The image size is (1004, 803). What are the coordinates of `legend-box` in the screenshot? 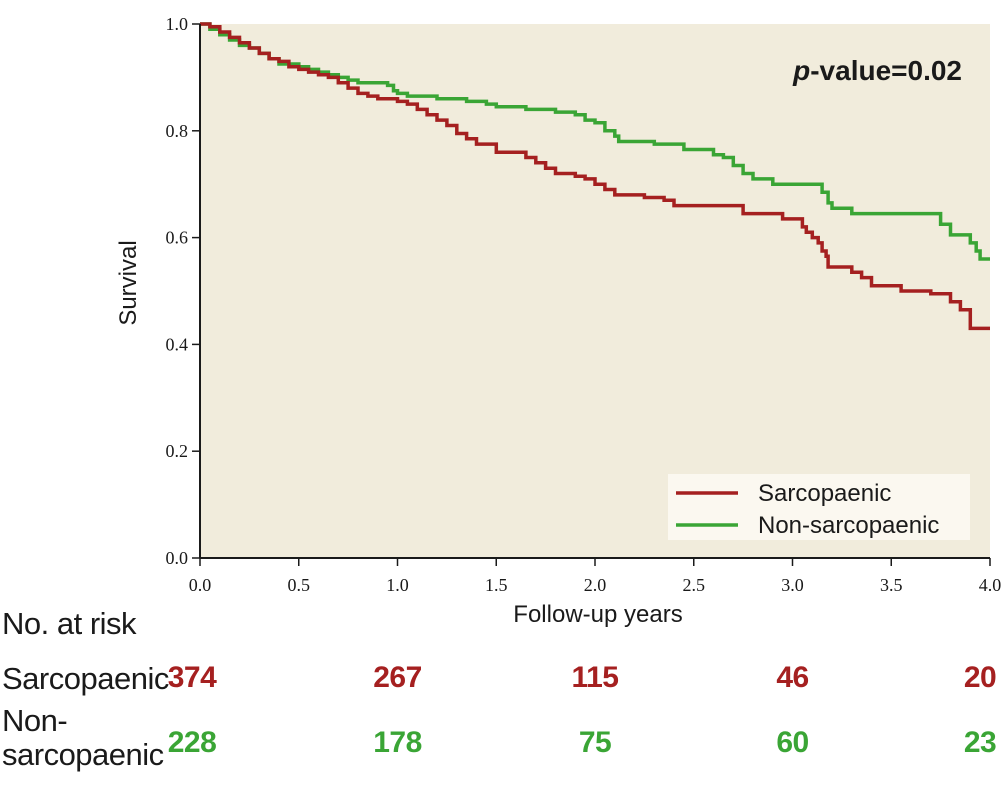 It's located at (819, 507).